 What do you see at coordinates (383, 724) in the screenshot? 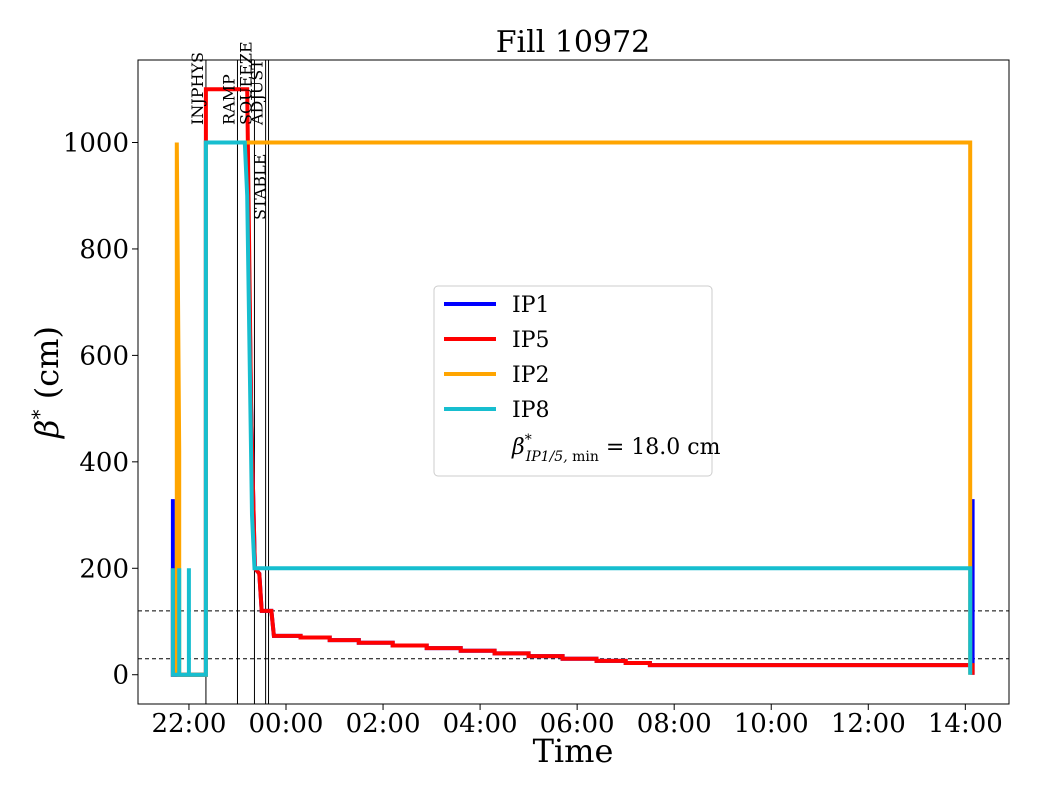
I see `x-tick-label: 02:00` at bounding box center [383, 724].